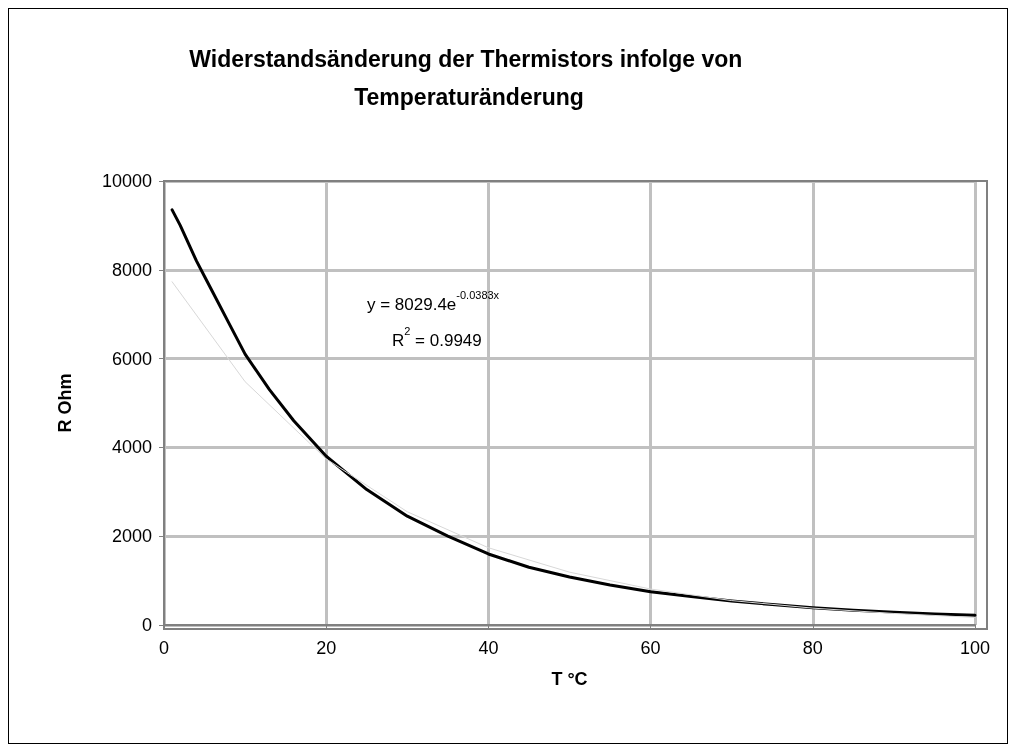 Image resolution: width=1018 pixels, height=754 pixels. What do you see at coordinates (131, 269) in the screenshot?
I see `y-tick-label: 8000` at bounding box center [131, 269].